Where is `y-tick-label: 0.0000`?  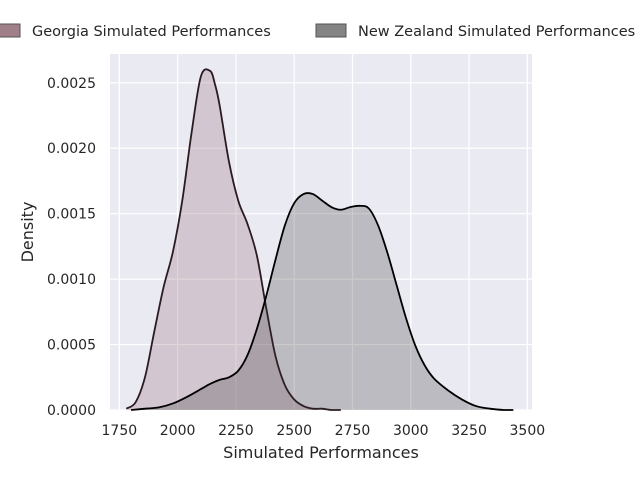 y-tick-label: 0.0000 is located at coordinates (71, 411).